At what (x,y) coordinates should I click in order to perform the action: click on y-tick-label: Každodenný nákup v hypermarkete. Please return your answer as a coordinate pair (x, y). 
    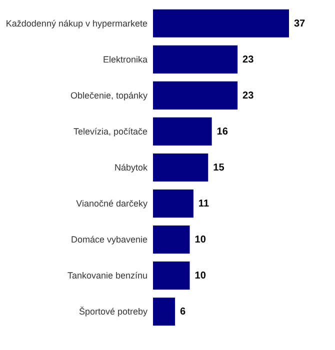
    Looking at the image, I should click on (77, 23).